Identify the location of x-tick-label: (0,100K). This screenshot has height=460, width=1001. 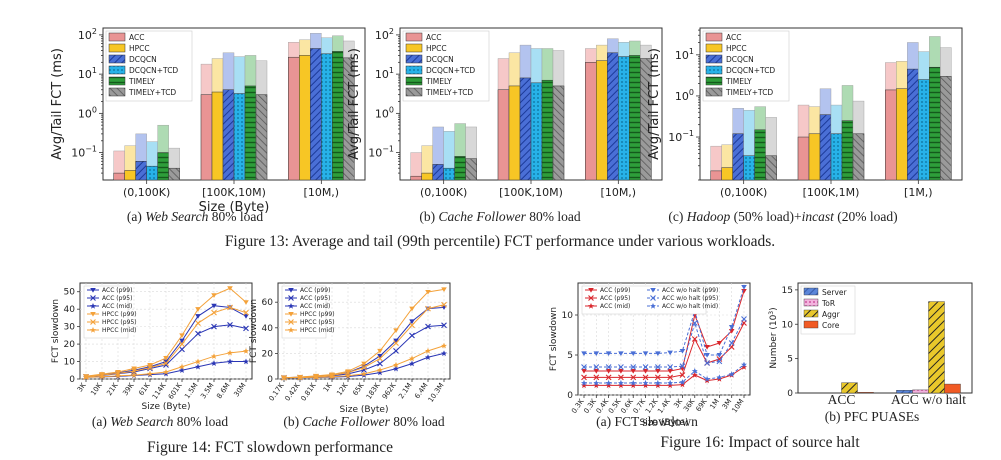
(146, 192).